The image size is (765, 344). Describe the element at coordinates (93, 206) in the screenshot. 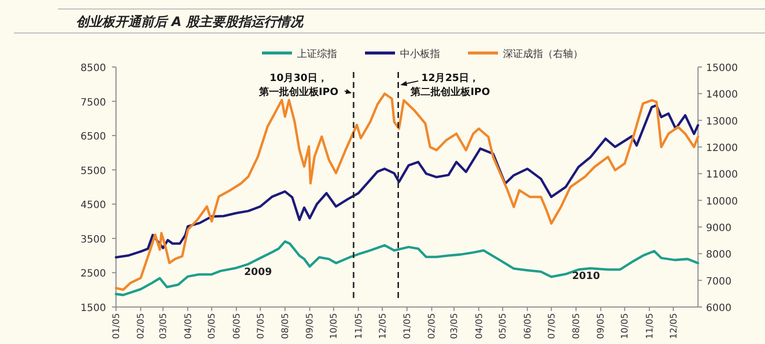

I see `y-tick-label: 4500` at that location.